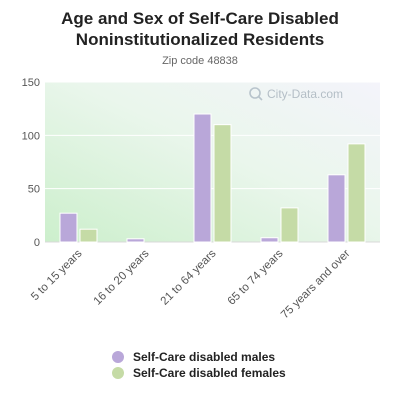  Describe the element at coordinates (122, 277) in the screenshot. I see `x-tick-label: 16 to 20 years` at that location.